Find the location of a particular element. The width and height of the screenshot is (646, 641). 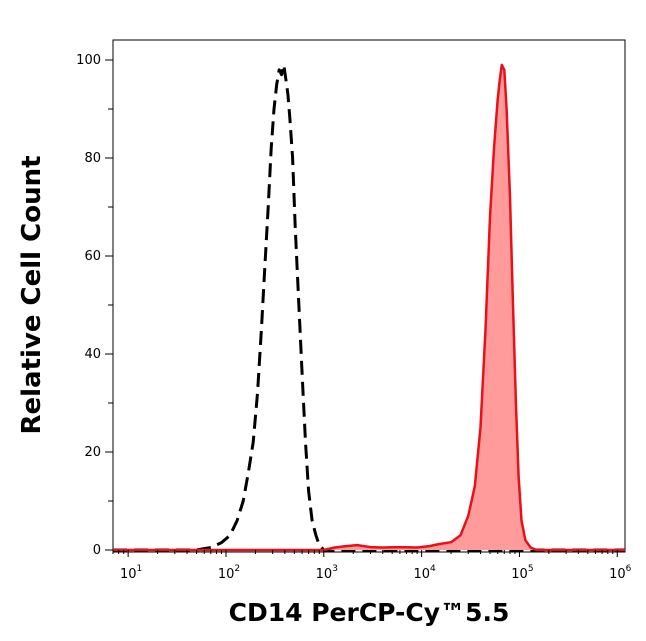

y-tick-label: 0 is located at coordinates (97, 550).